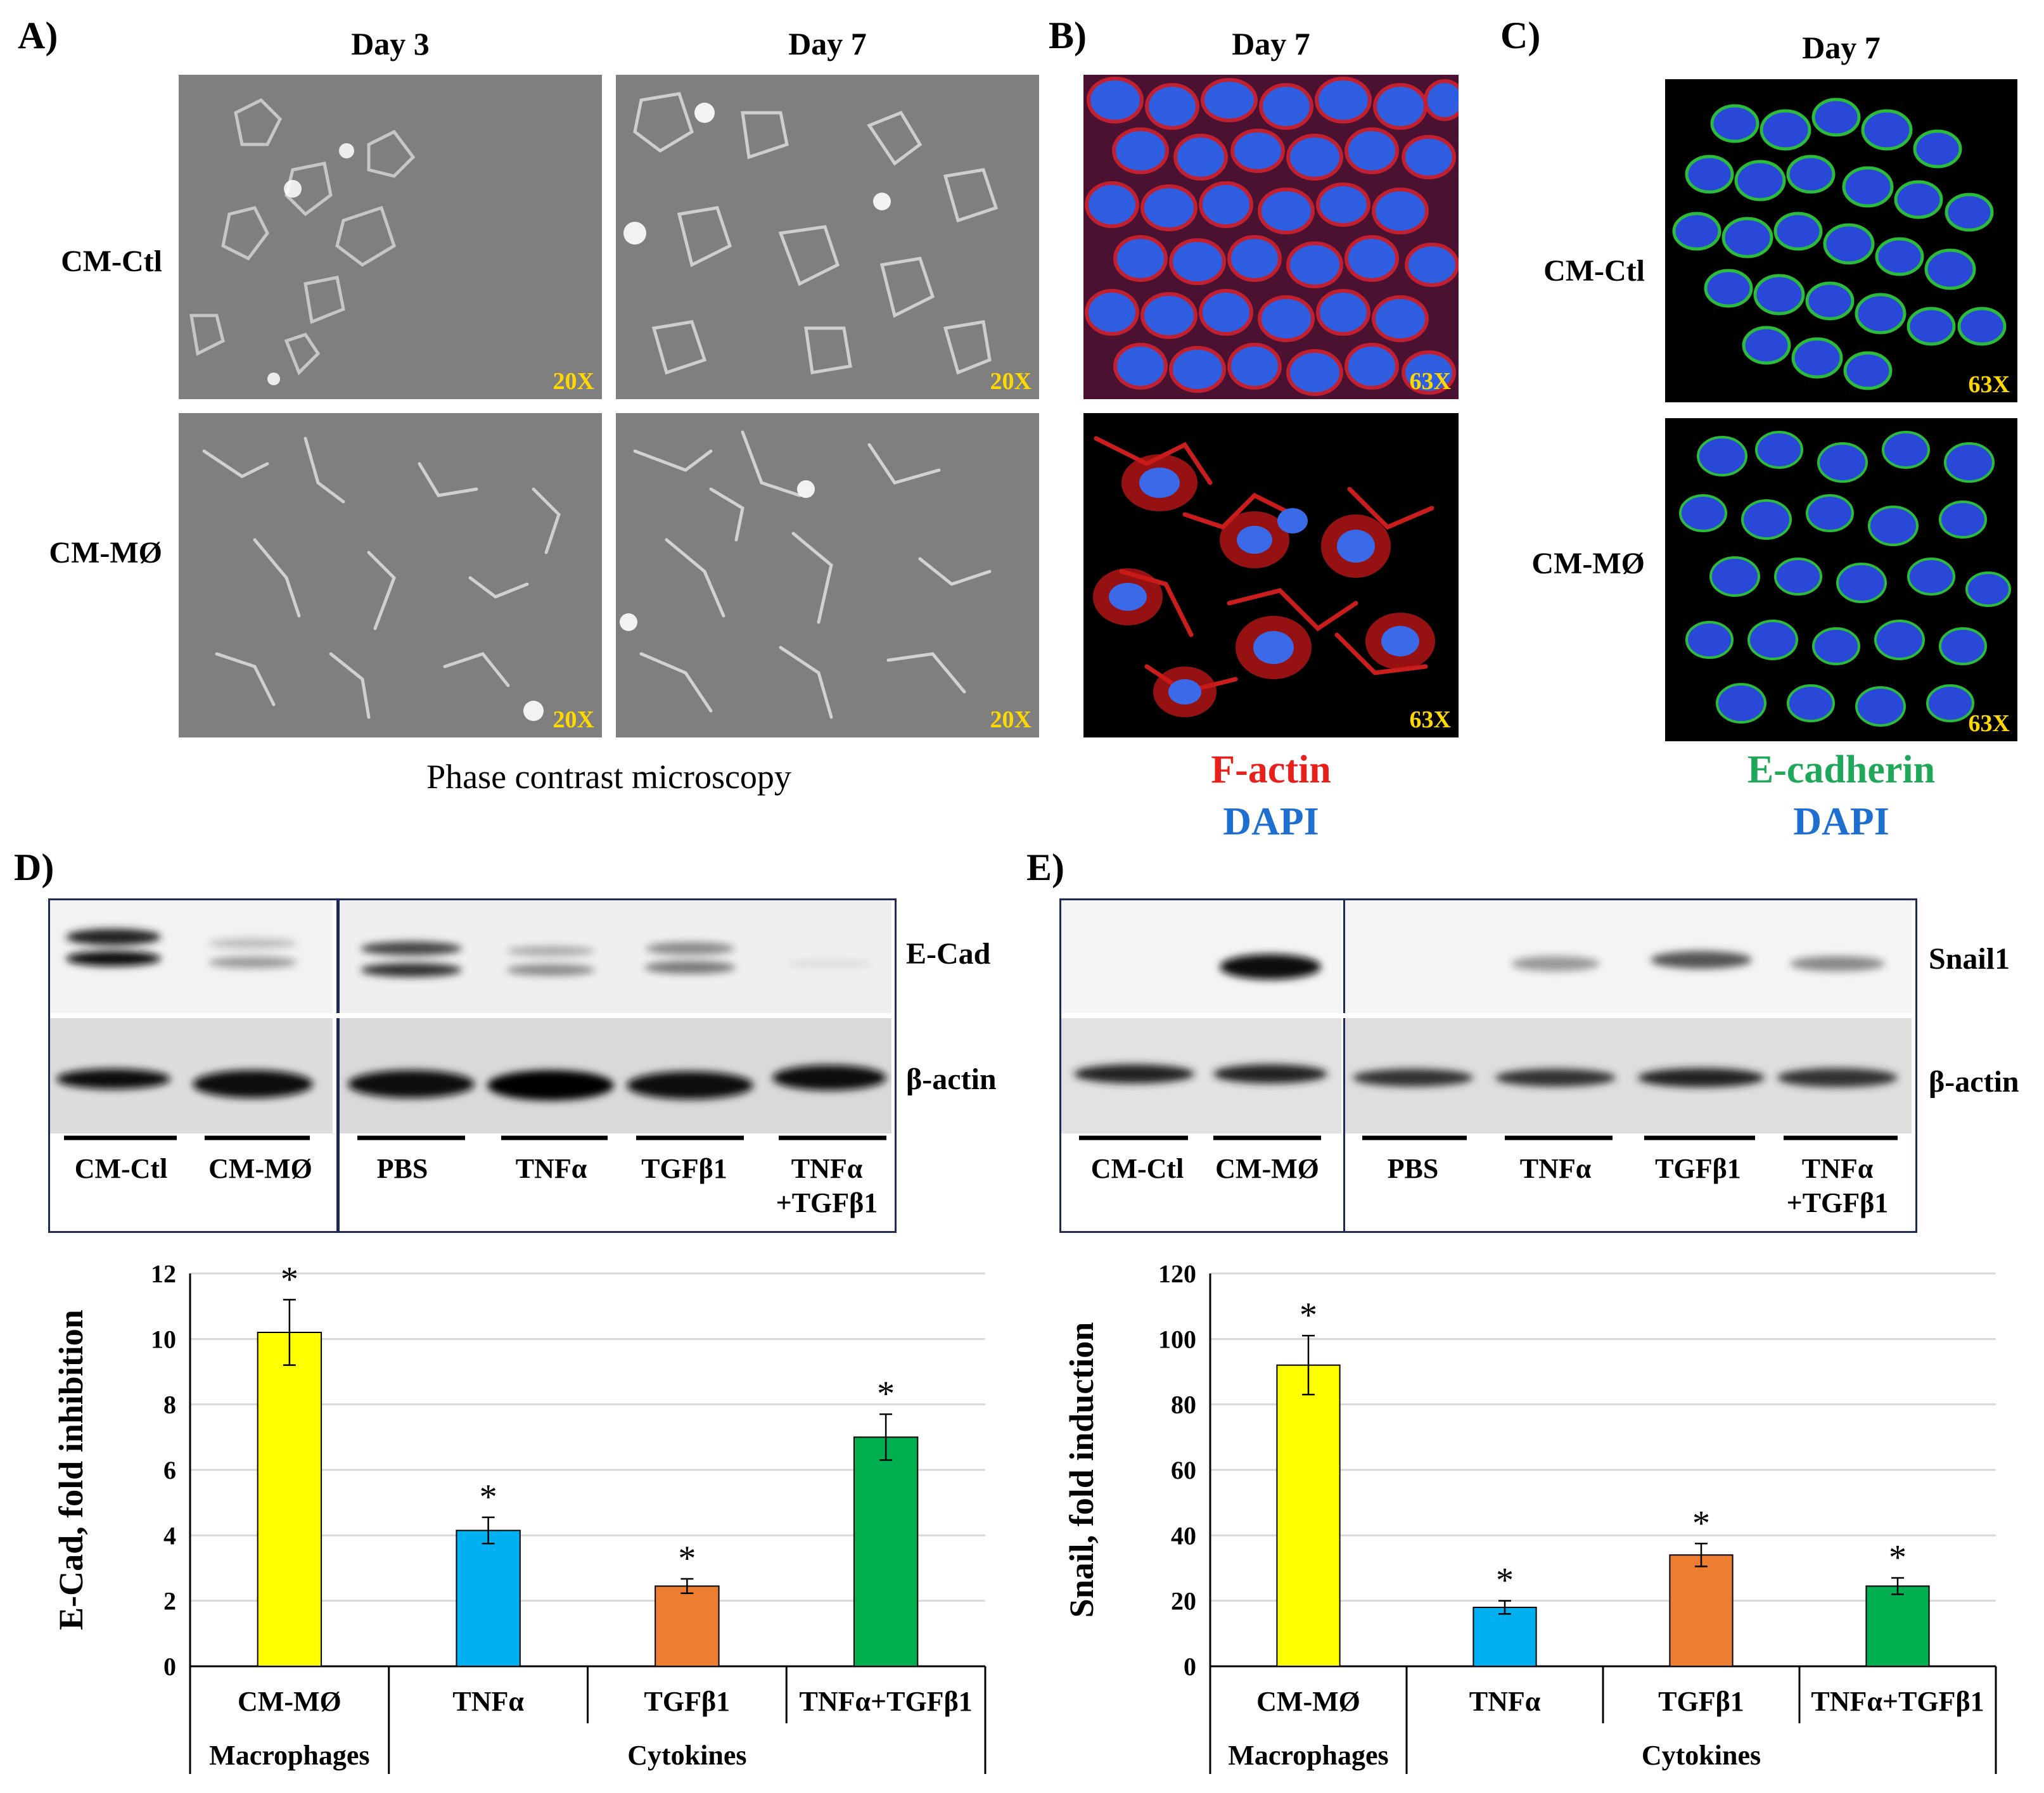  Describe the element at coordinates (169, 1405) in the screenshot. I see `y-tick-label: 8` at that location.